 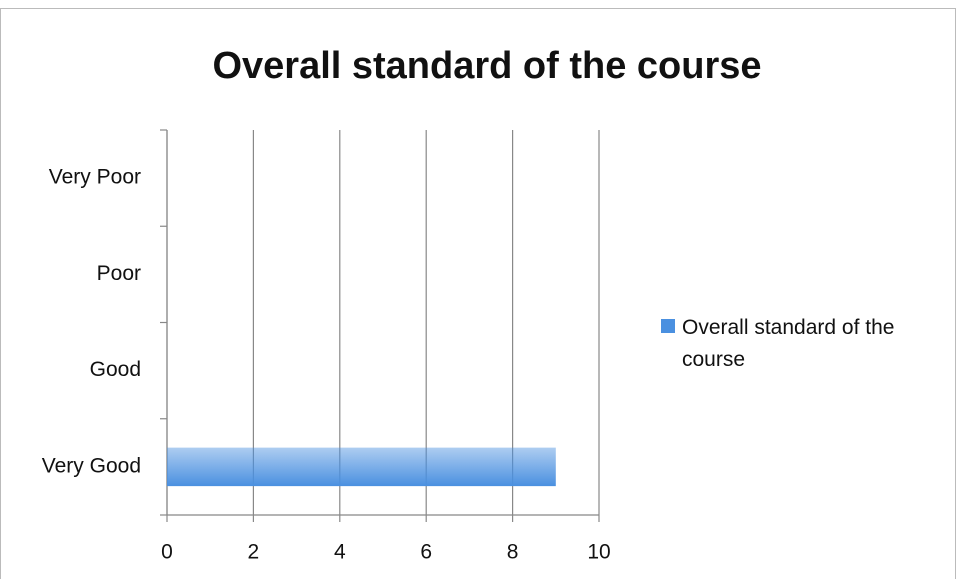 What do you see at coordinates (426, 552) in the screenshot?
I see `x-tick-label: 6` at bounding box center [426, 552].